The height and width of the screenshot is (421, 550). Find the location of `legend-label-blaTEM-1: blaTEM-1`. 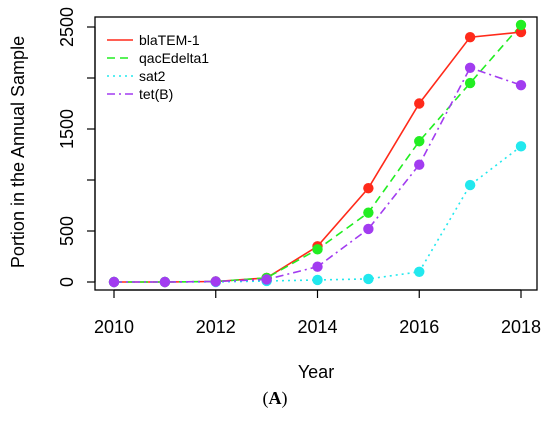

legend-label-blaTEM-1: blaTEM-1 is located at coordinates (169, 40).